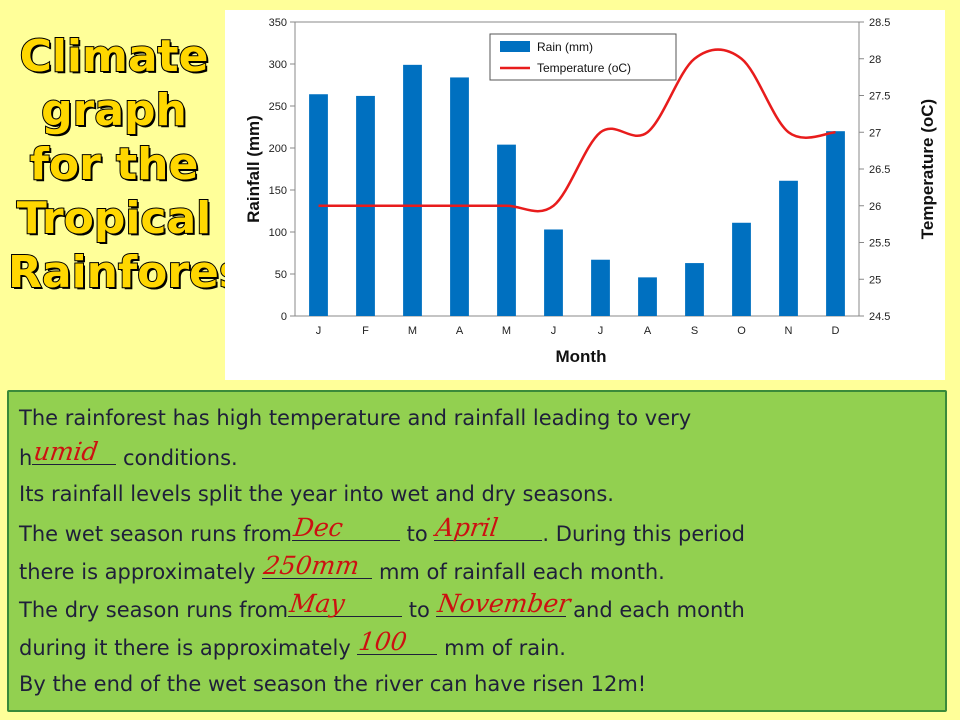 This screenshot has width=960, height=720. I want to click on answer-blank: May, so click(345, 603).